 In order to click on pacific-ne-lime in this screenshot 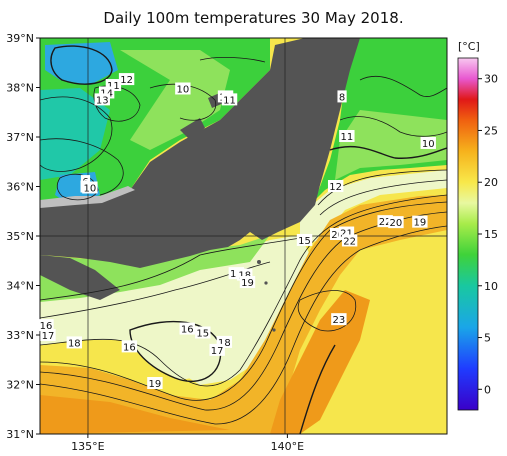, I will do `click(391, 145)`.